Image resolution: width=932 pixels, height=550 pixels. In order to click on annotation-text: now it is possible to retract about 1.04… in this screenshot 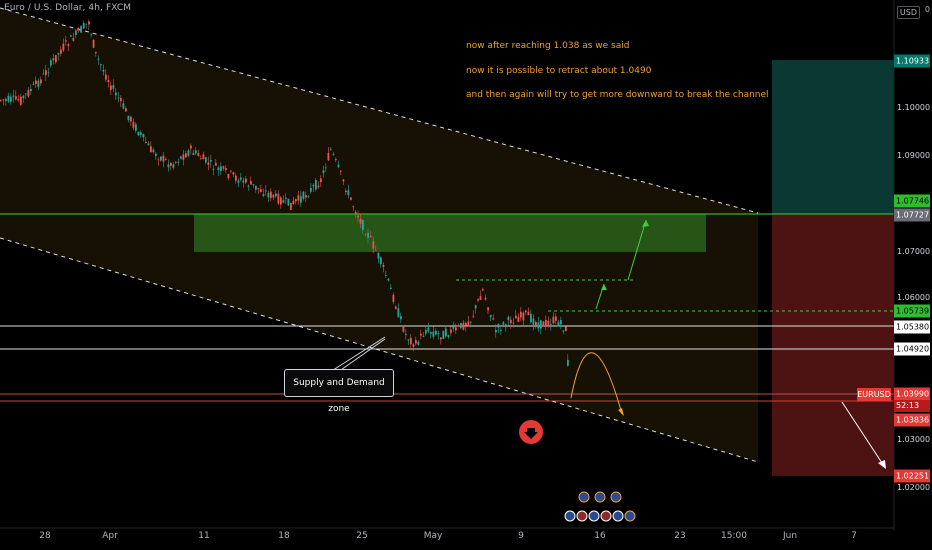, I will do `click(559, 71)`.